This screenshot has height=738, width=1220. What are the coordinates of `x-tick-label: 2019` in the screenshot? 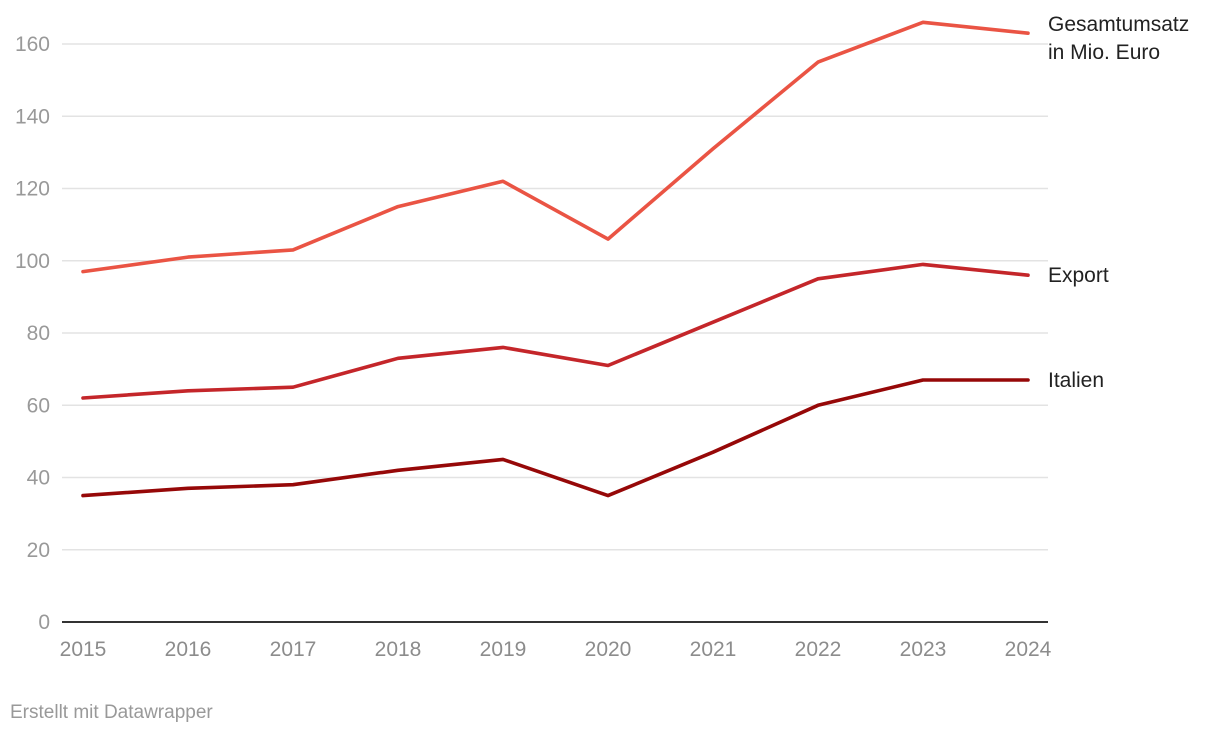 It's located at (503, 649).